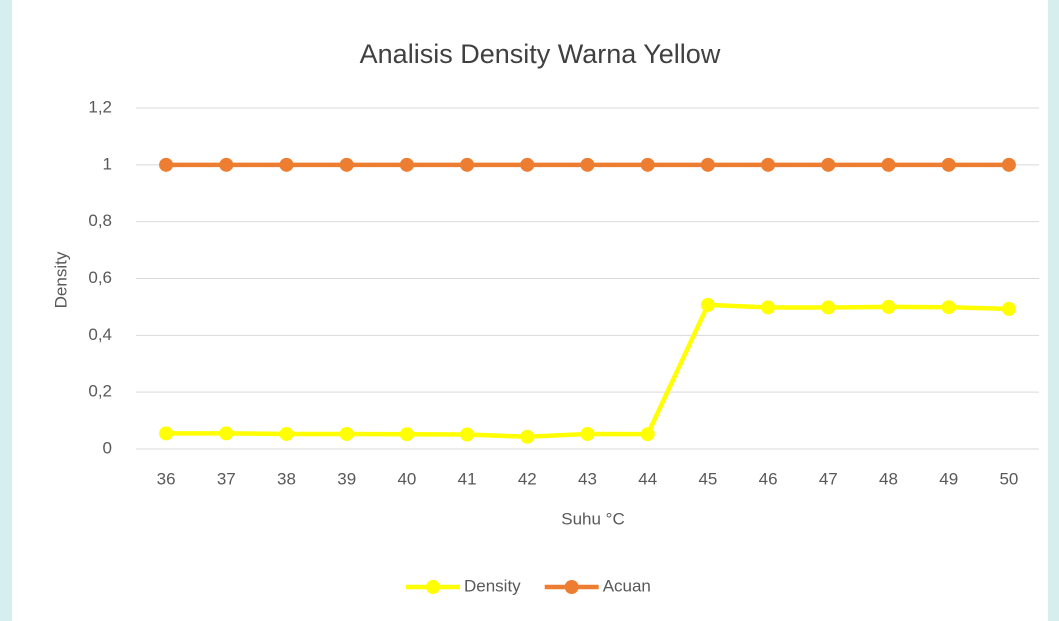  I want to click on x-tick-label: 47, so click(828, 478).